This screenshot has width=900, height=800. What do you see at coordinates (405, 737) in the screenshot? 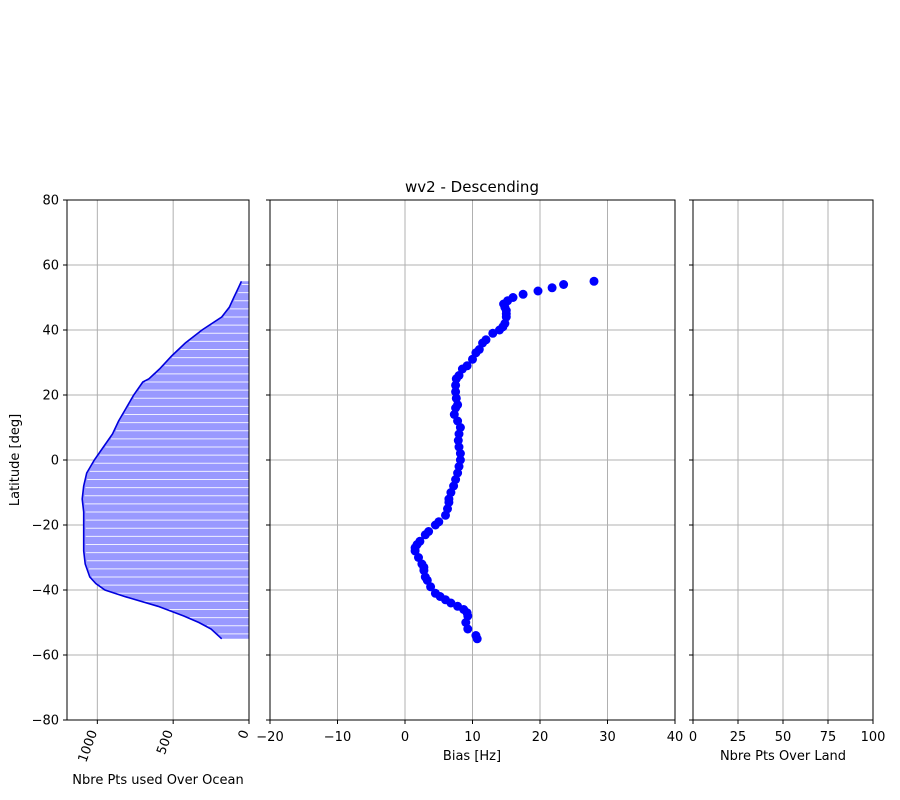
I see `bias-xtick-label: 0` at bounding box center [405, 737].